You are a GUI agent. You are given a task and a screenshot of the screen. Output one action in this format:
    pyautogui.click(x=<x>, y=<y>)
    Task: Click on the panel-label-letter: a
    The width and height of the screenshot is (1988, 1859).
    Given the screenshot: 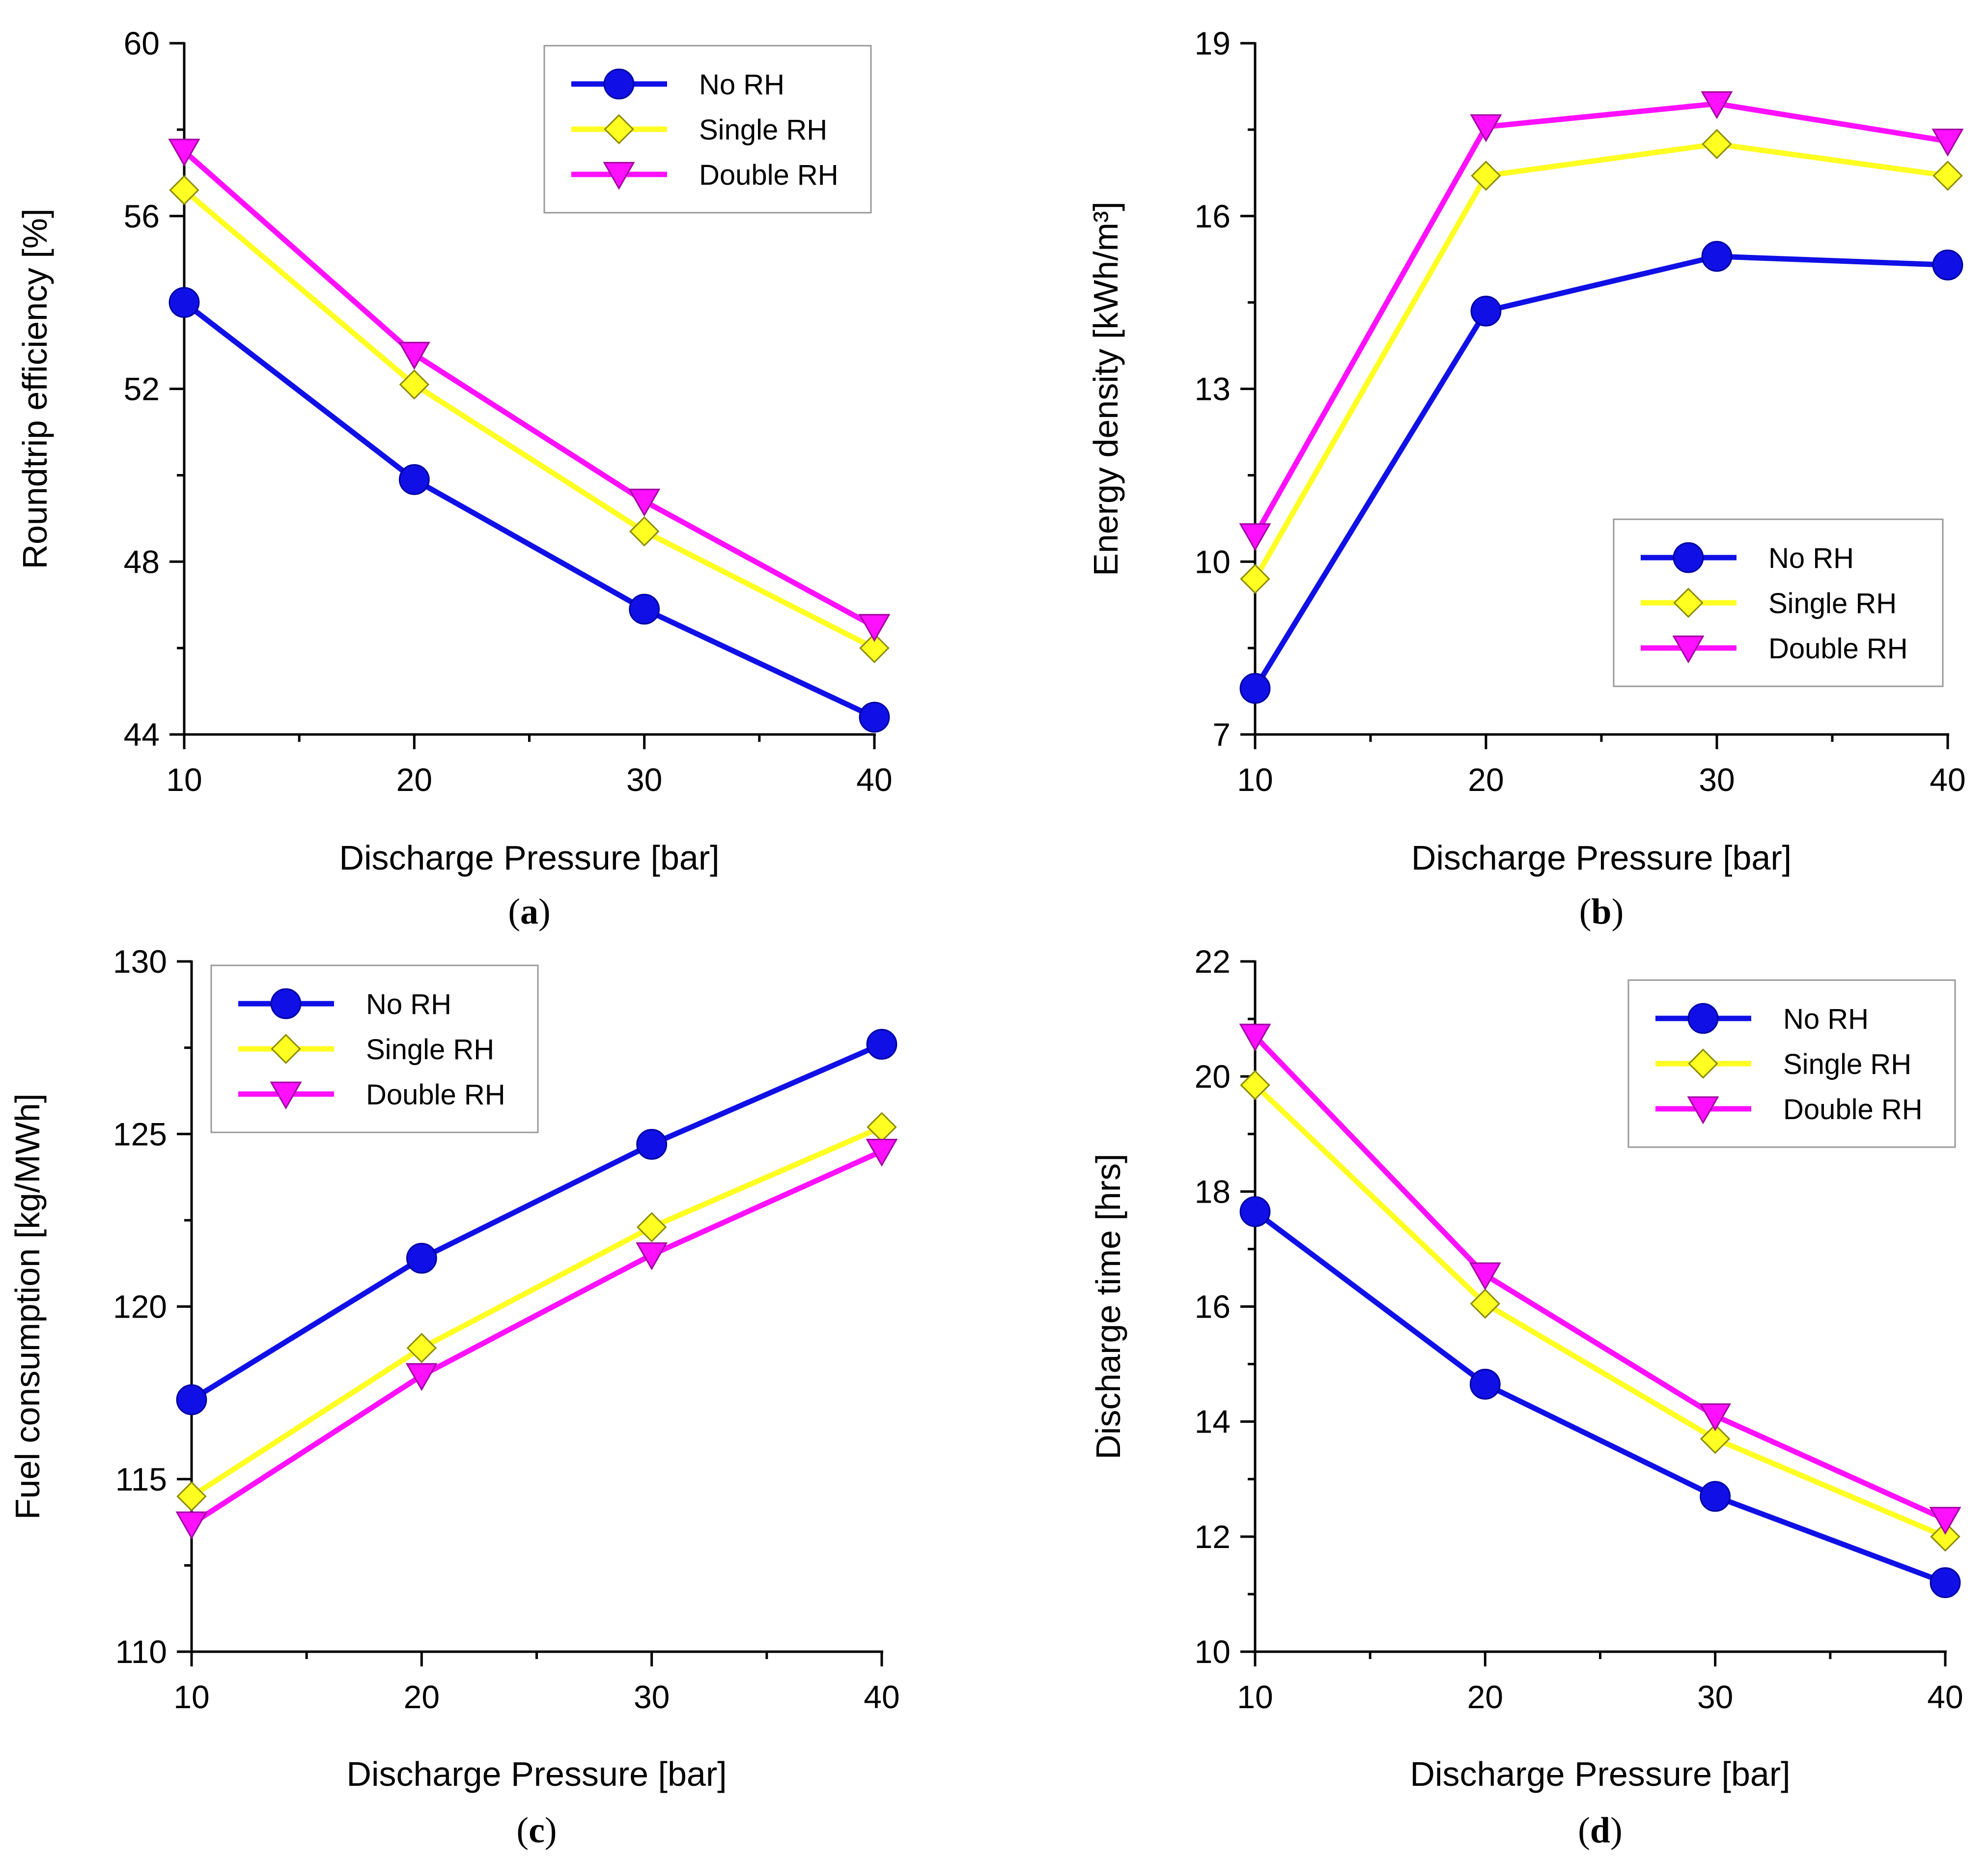 What is the action you would take?
    pyautogui.click(x=529, y=912)
    